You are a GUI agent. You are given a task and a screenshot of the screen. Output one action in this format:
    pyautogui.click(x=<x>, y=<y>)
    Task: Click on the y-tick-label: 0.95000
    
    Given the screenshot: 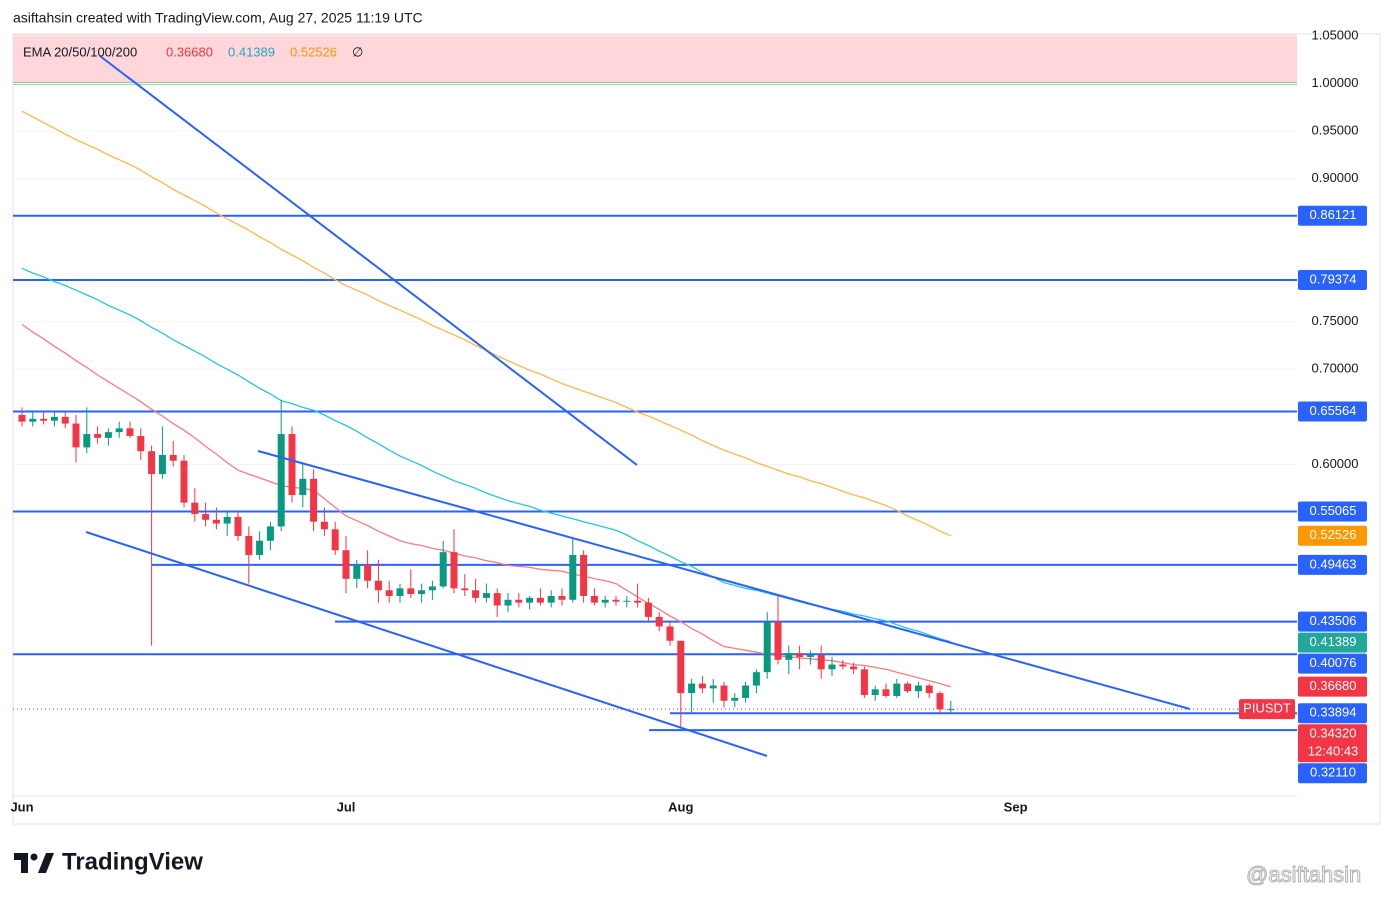 What is the action you would take?
    pyautogui.click(x=1335, y=130)
    